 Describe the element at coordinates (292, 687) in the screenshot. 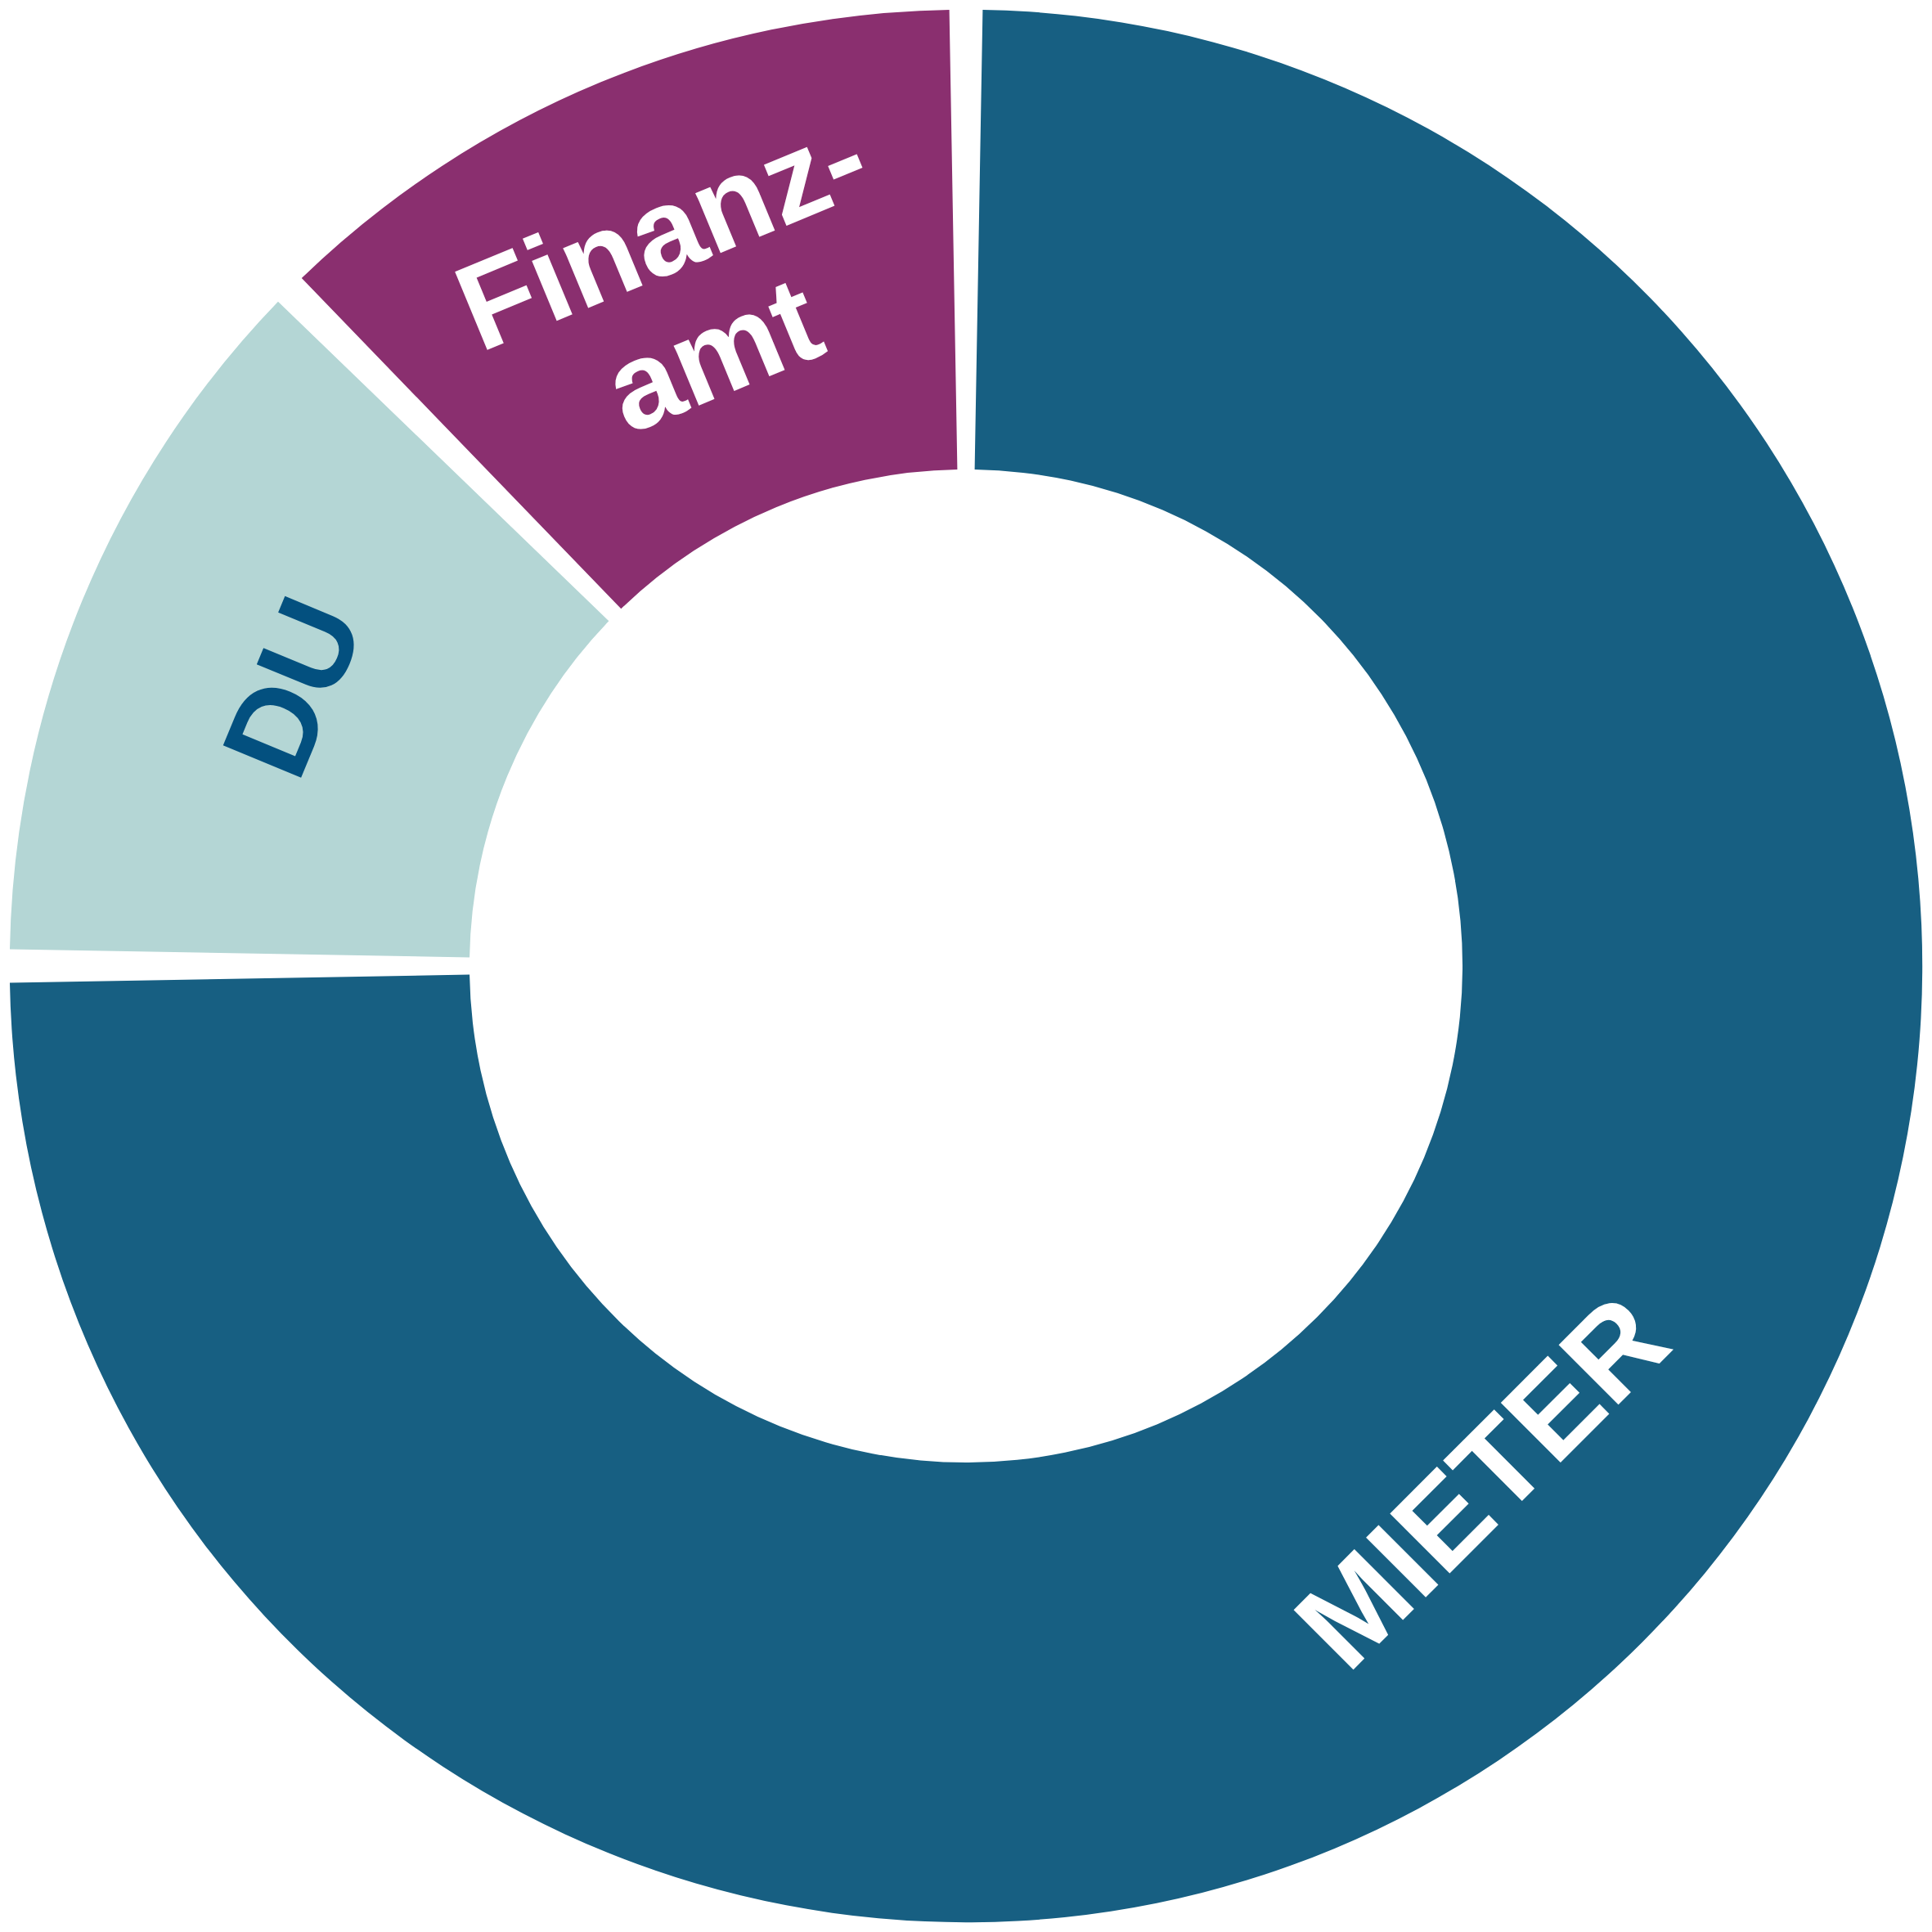

I see `slice-label: DU` at that location.